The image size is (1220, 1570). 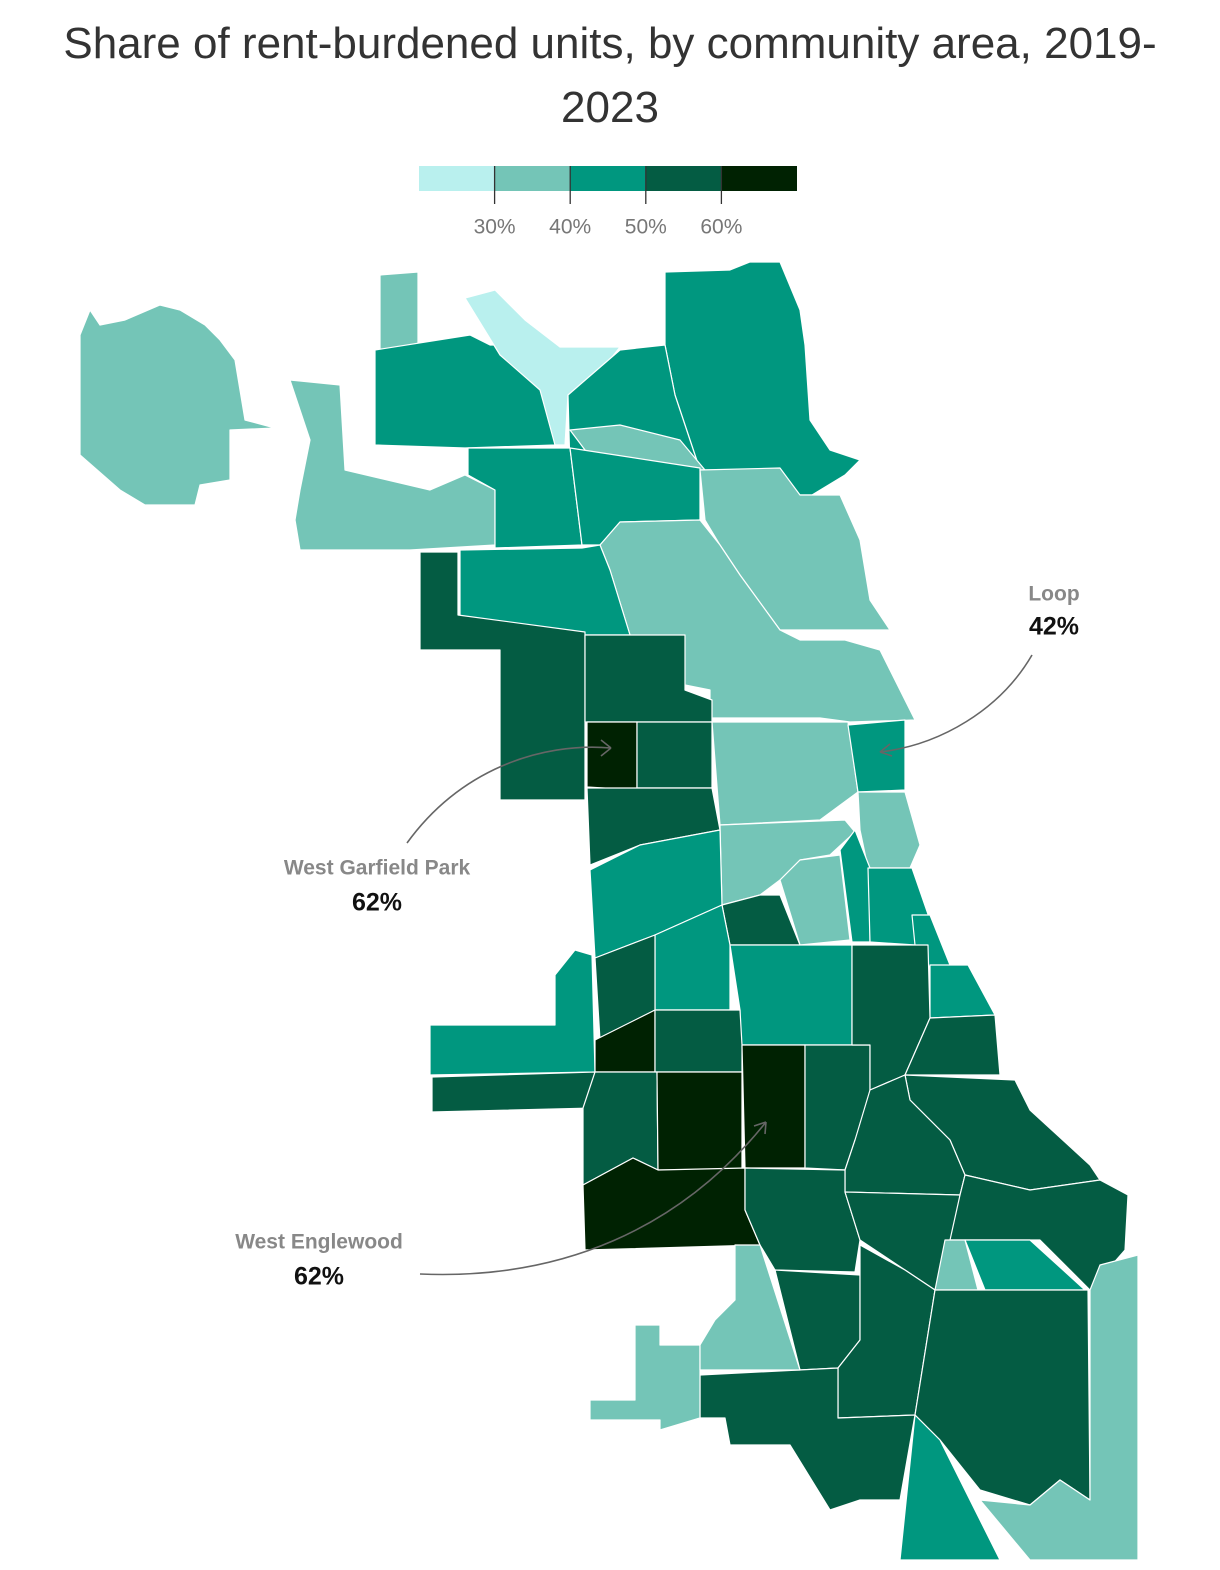 I want to click on legend-tick-label: 40%, so click(x=570, y=227).